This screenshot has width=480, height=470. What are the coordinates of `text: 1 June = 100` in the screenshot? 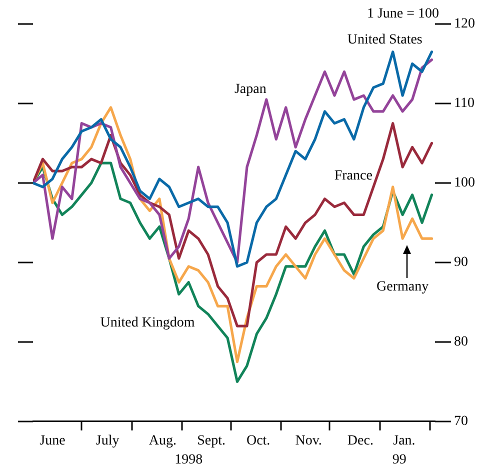 It's located at (402, 14).